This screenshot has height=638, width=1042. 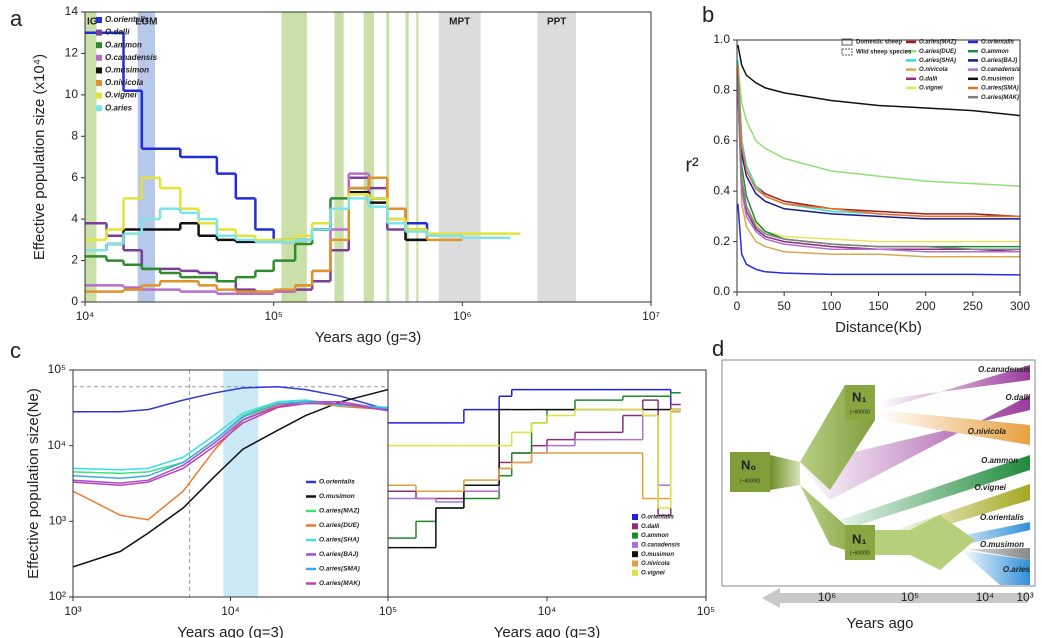 I want to click on leaf-label: O.vignei, so click(x=990, y=487).